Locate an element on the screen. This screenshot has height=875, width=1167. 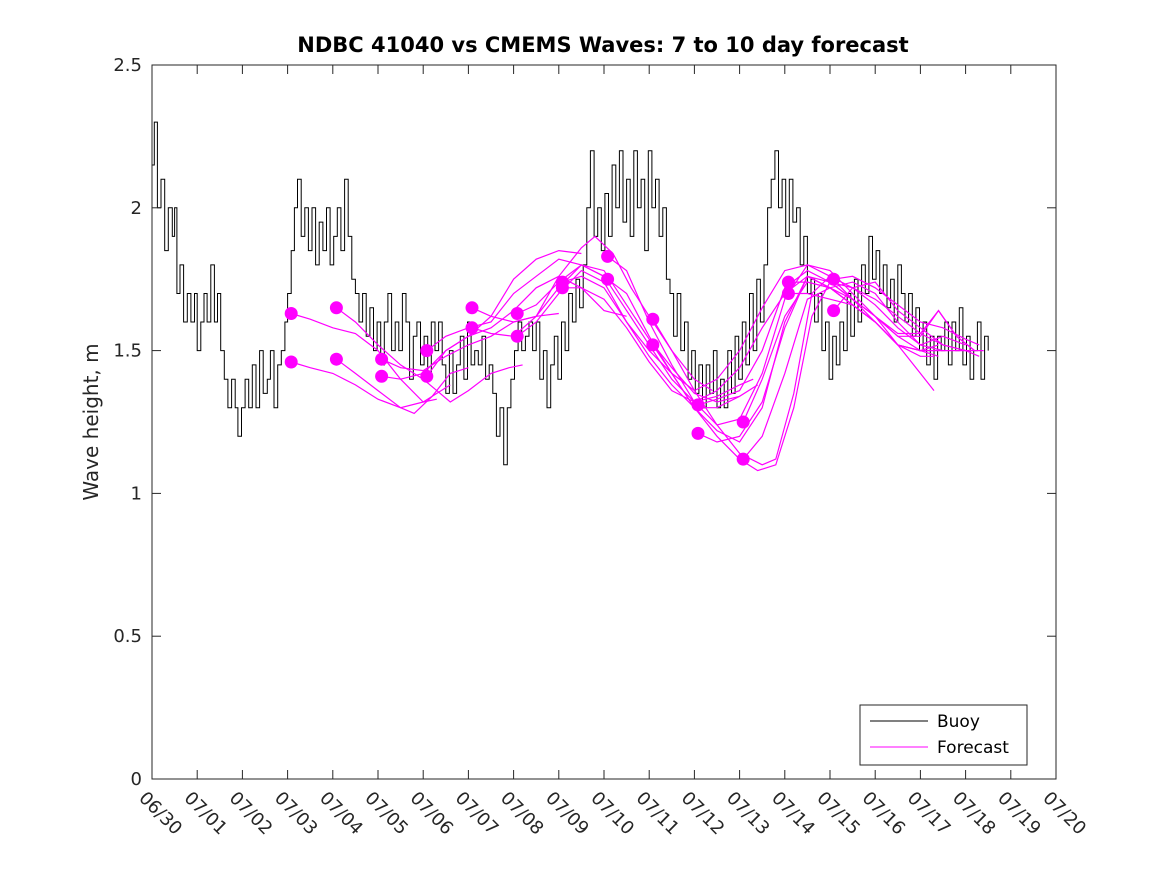
legend: Buoy Forecast is located at coordinates (943, 735).